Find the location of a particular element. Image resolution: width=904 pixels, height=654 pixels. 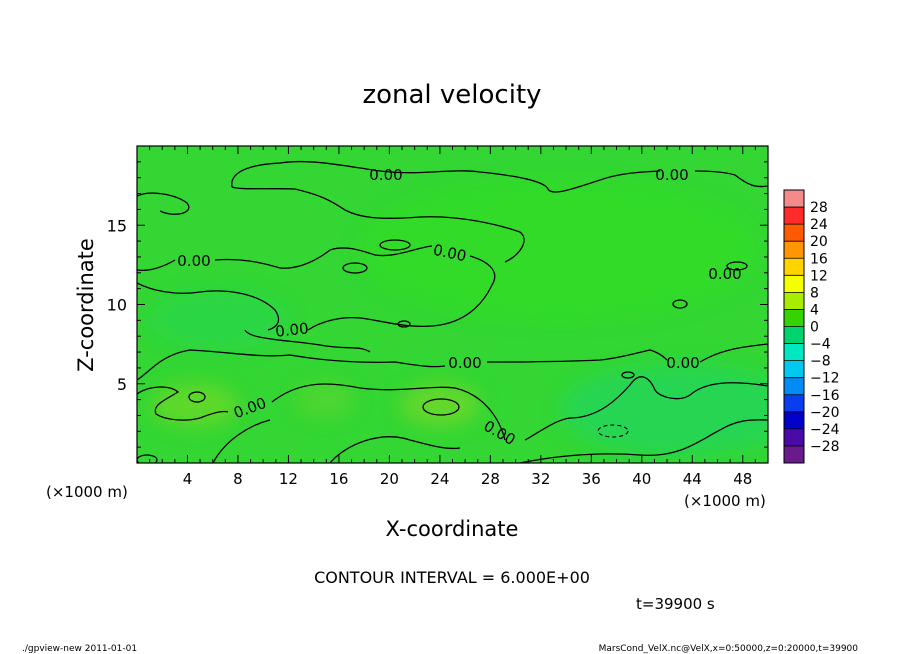

colorbar-label: 16 is located at coordinates (819, 259).